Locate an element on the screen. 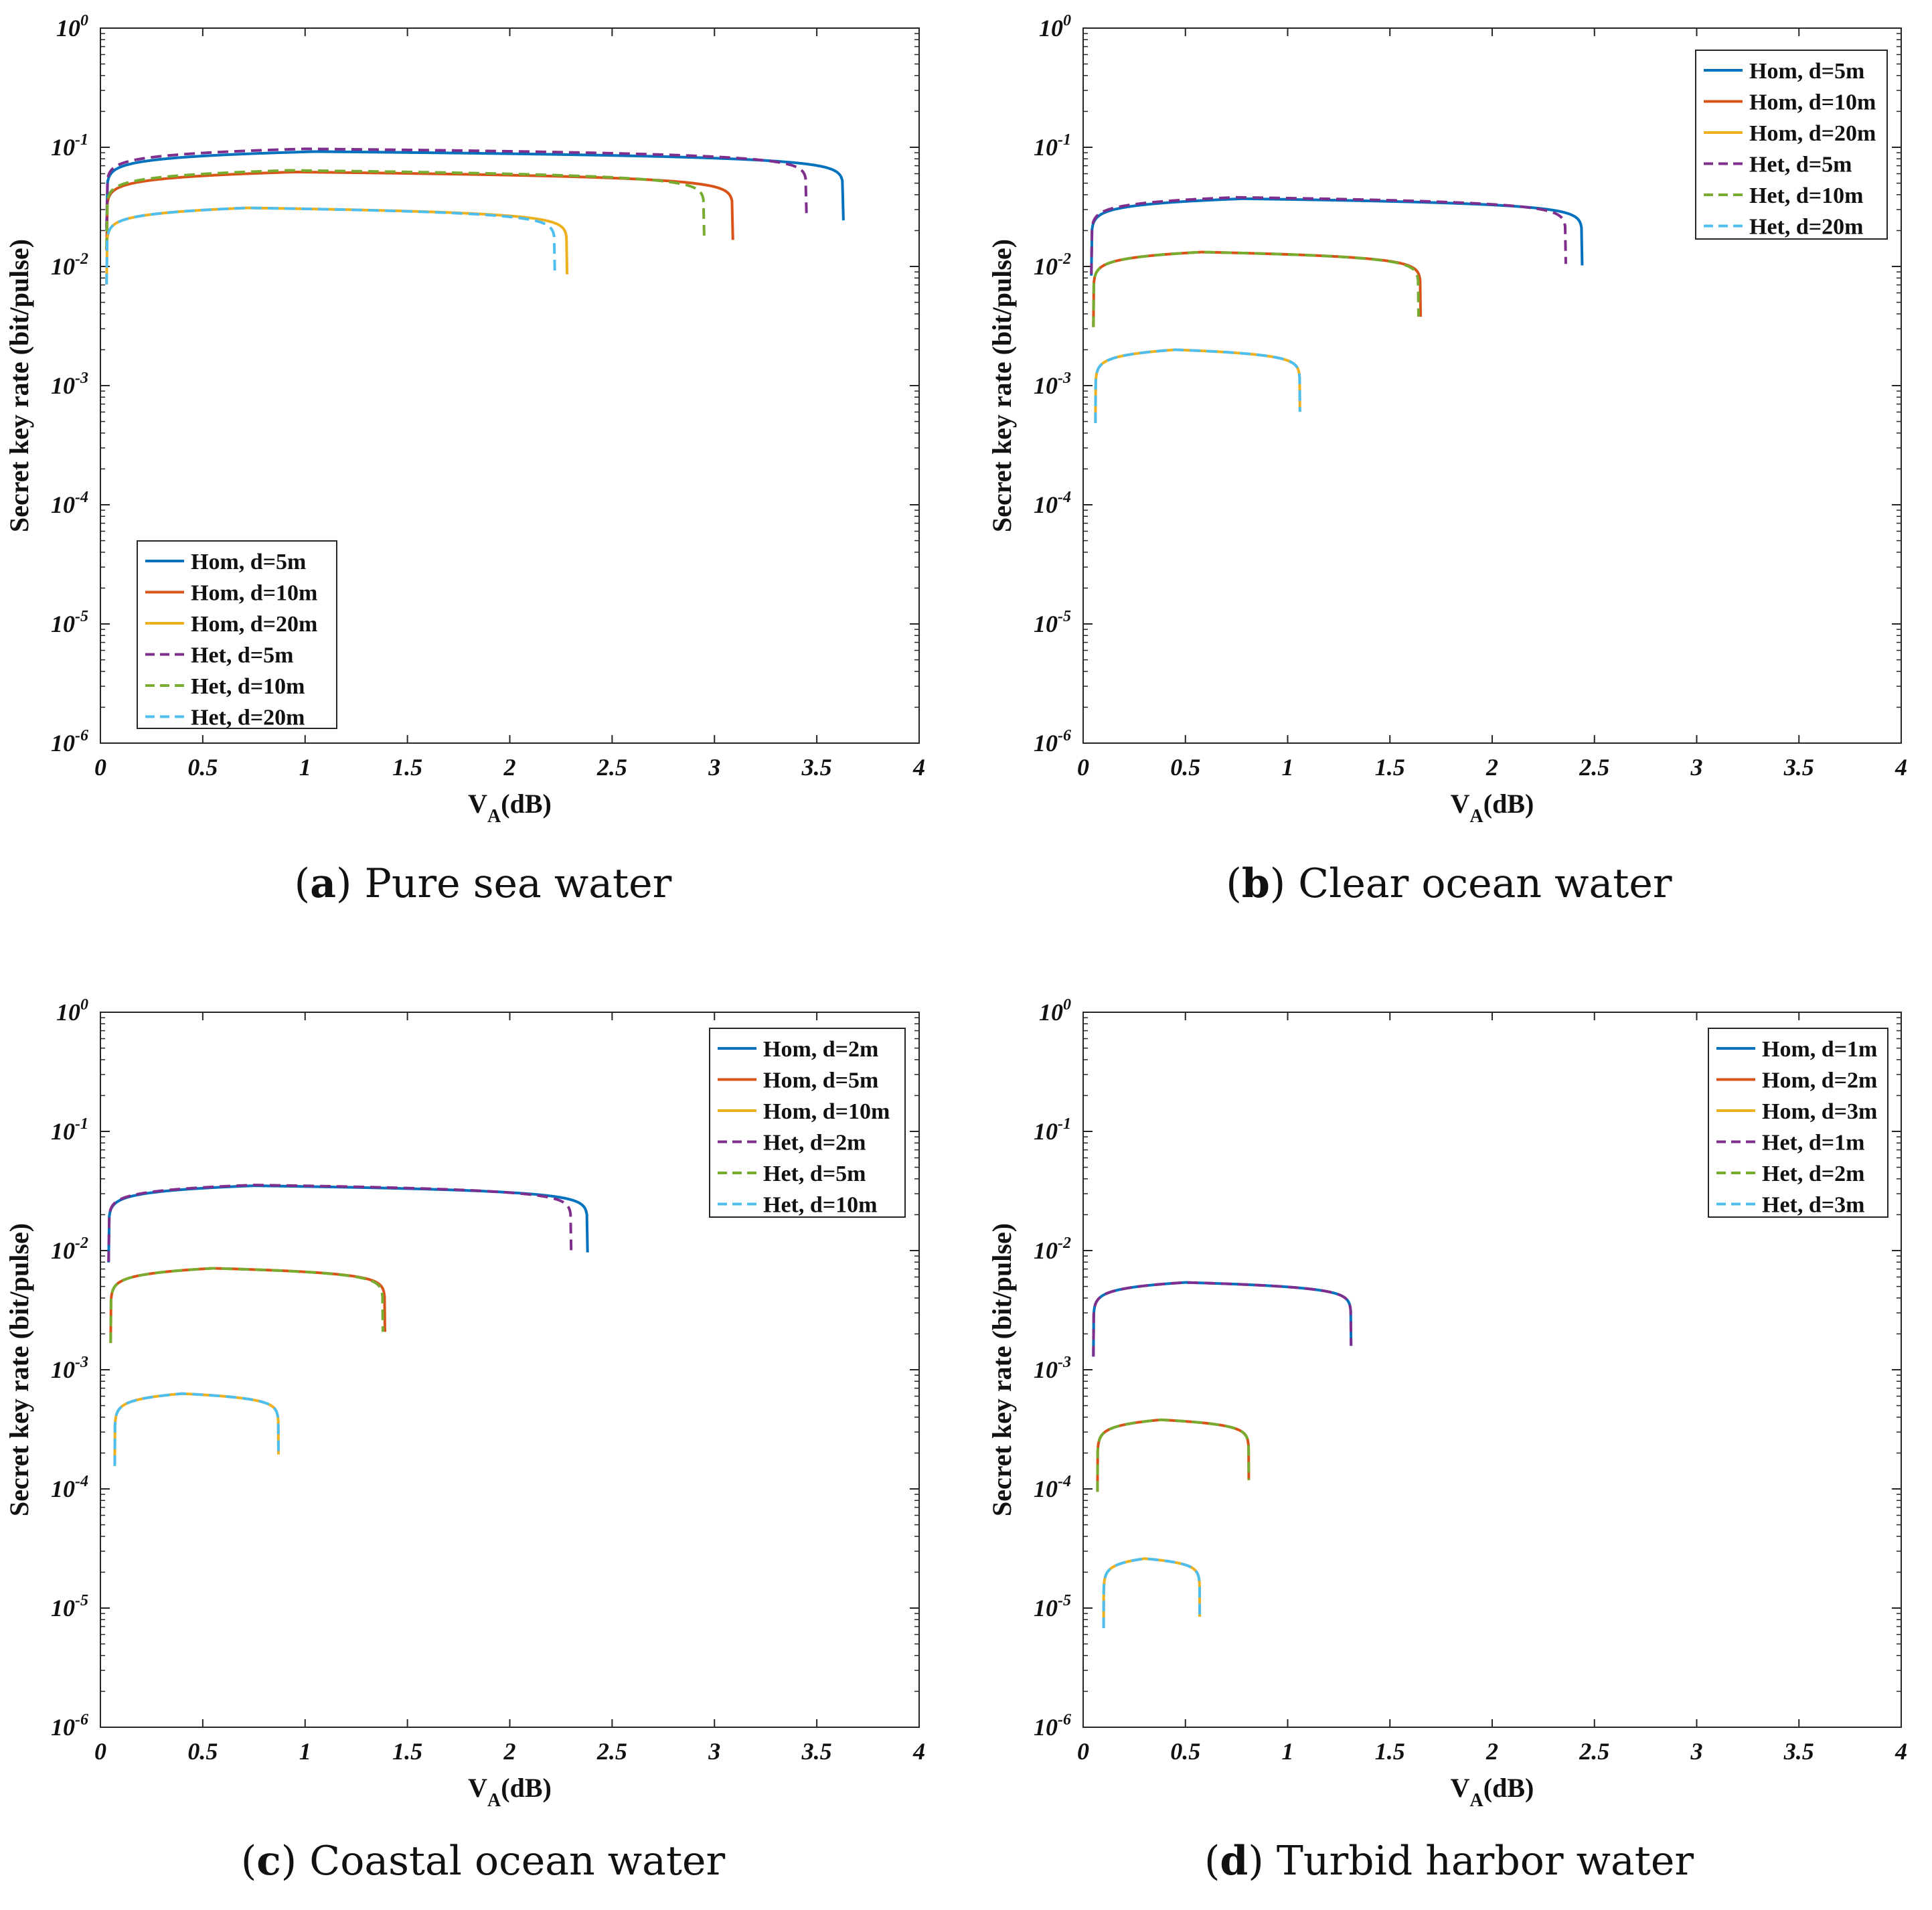  y-tick-exponent: -6 is located at coordinates (82, 1720).